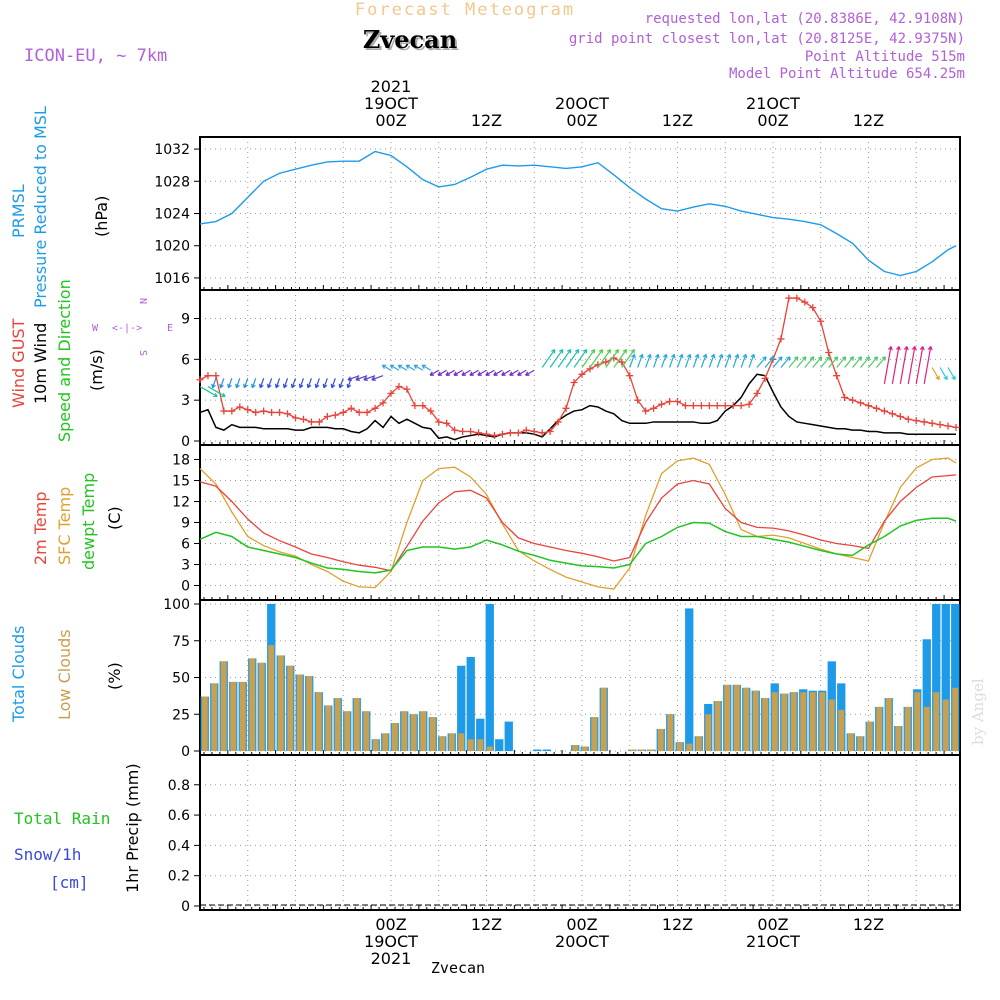 This screenshot has height=1000, width=1000. I want to click on y-tick-label-temp: 18, so click(181, 461).